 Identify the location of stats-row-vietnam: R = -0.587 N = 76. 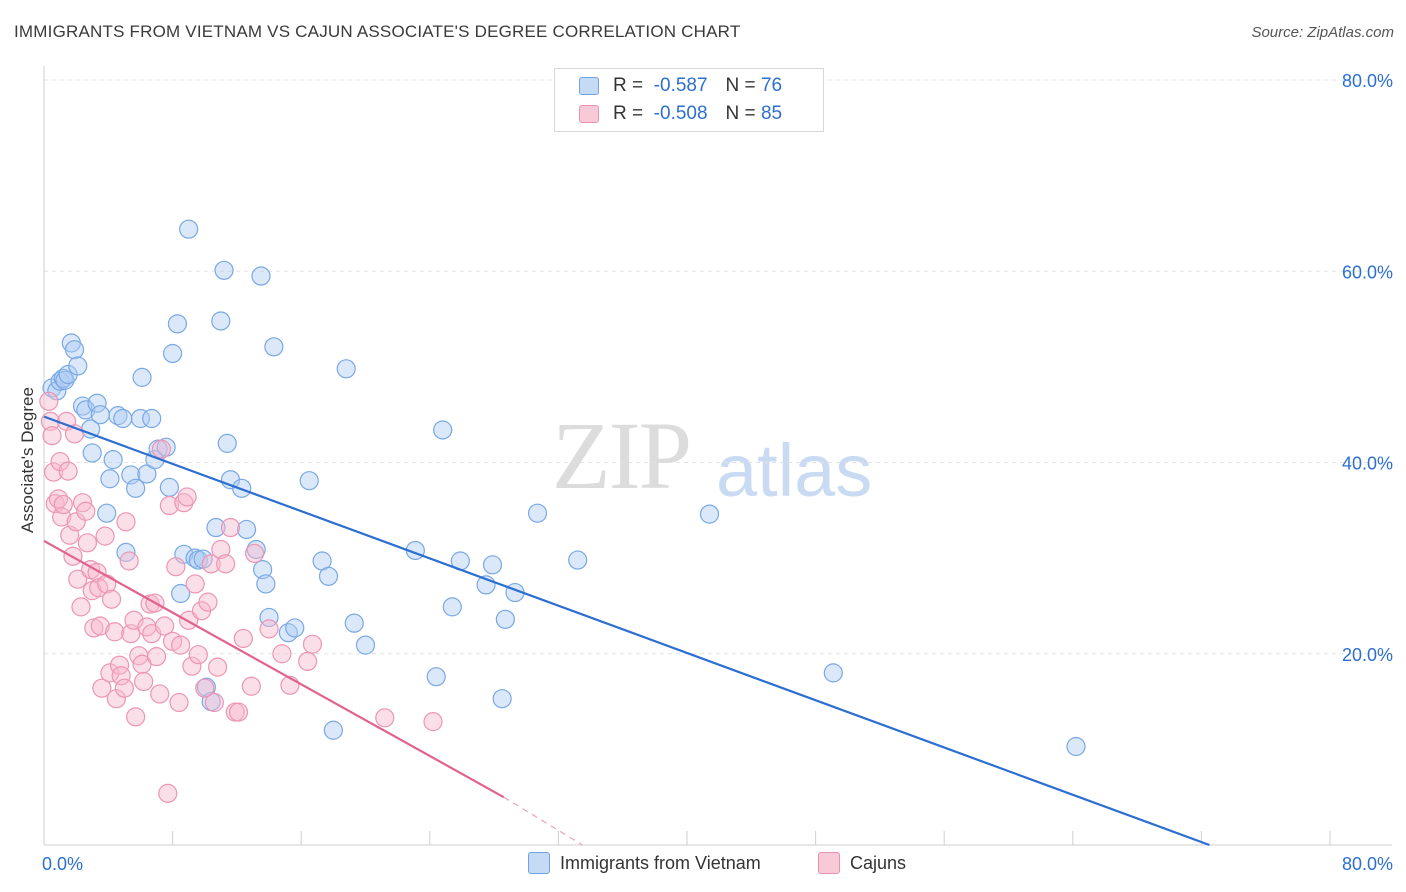
(680, 86).